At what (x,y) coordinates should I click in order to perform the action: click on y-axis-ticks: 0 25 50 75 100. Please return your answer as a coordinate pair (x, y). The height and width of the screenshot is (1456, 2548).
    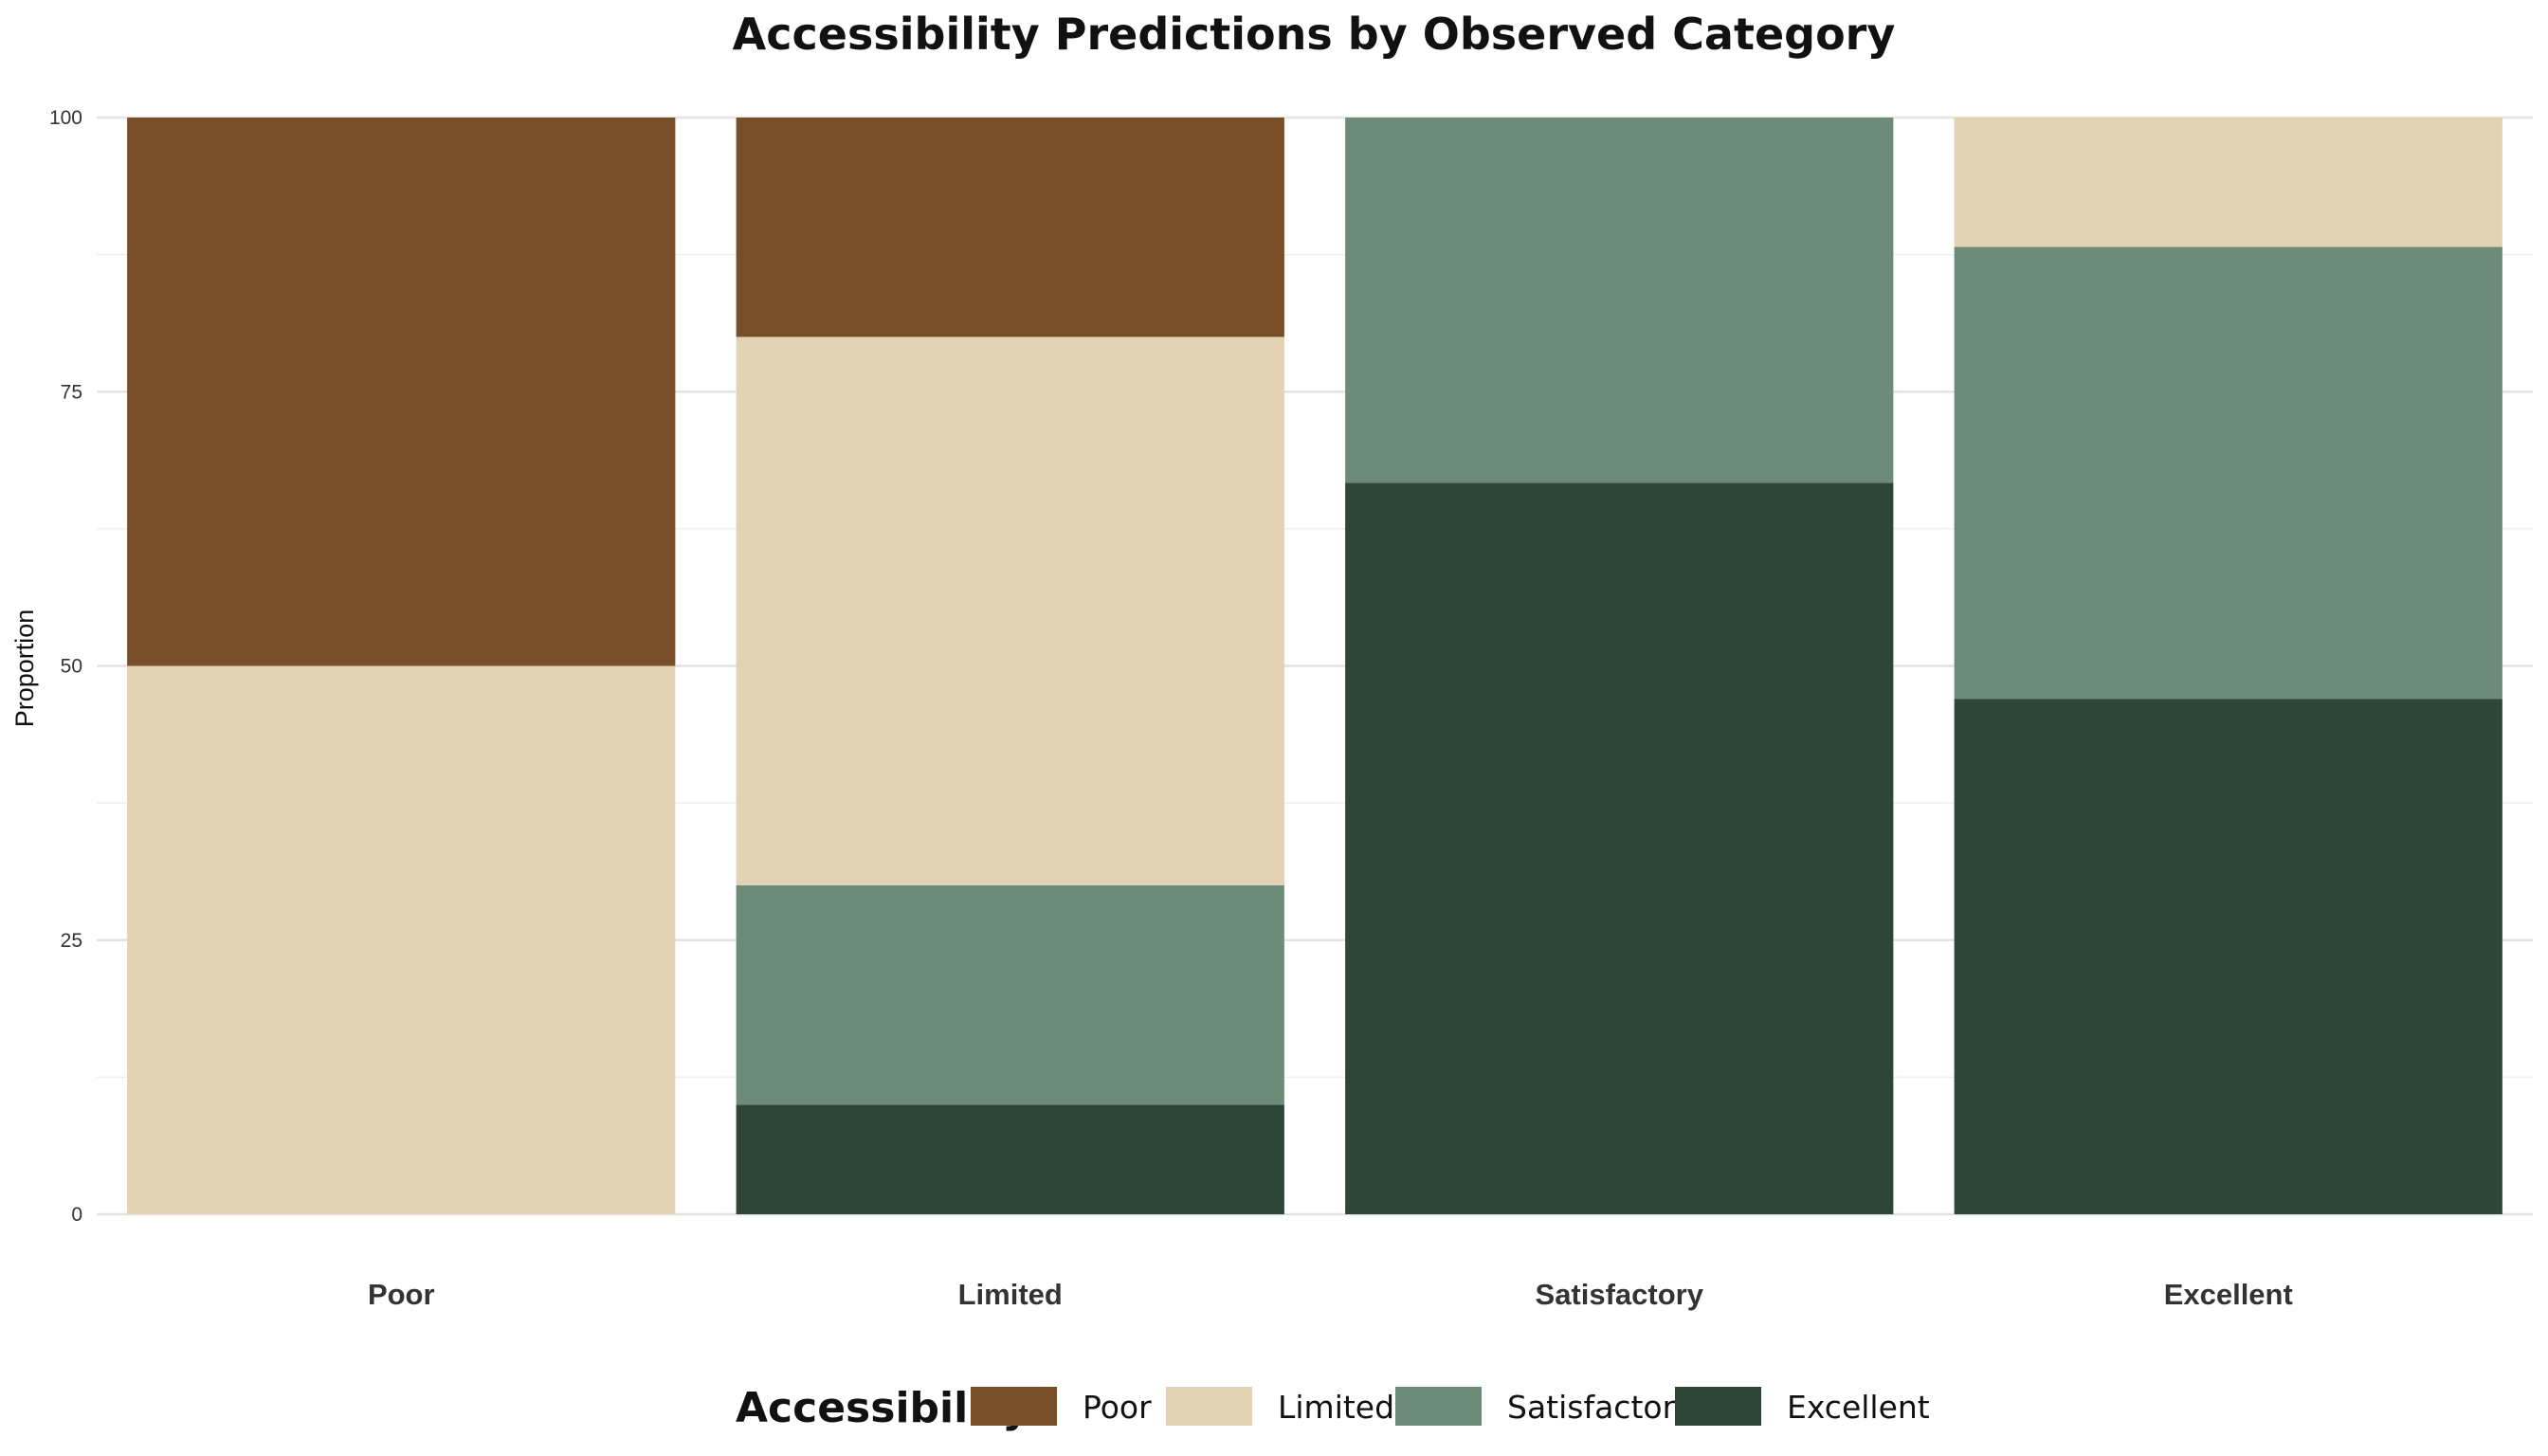
    Looking at the image, I should click on (65, 666).